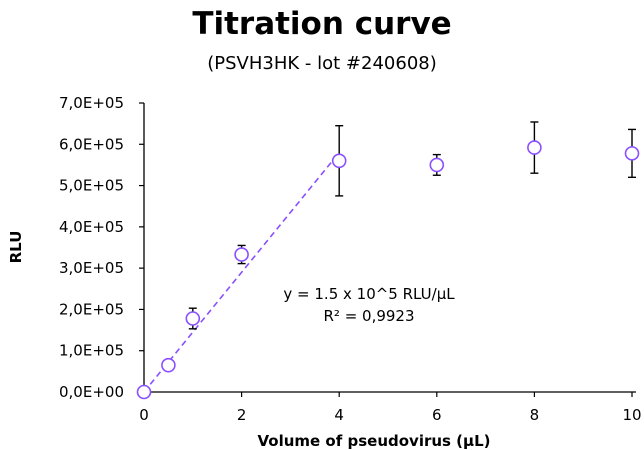 The image size is (644, 450). What do you see at coordinates (339, 415) in the screenshot?
I see `x-tick-label: 4` at bounding box center [339, 415].